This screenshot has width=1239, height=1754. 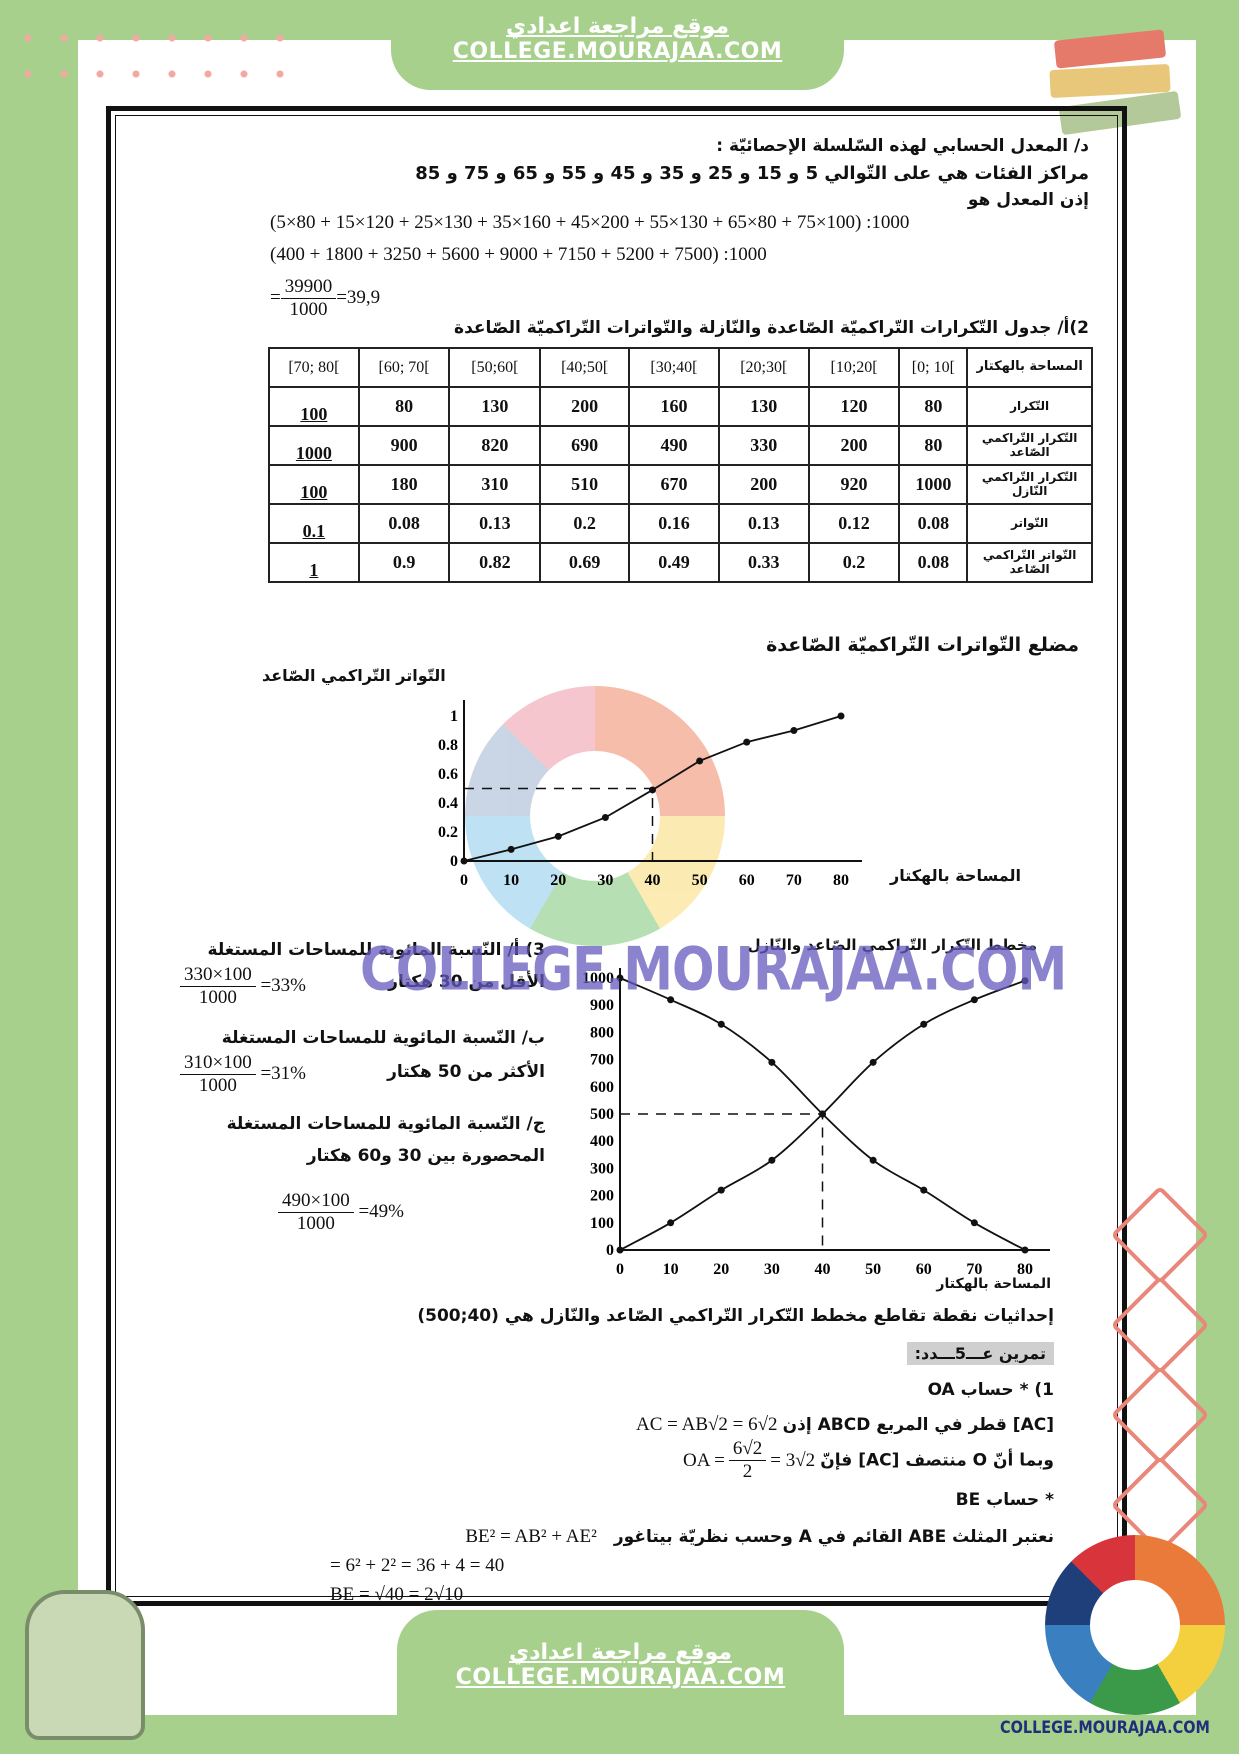 I want to click on y-tick-label: 1000, so click(x=598, y=978).